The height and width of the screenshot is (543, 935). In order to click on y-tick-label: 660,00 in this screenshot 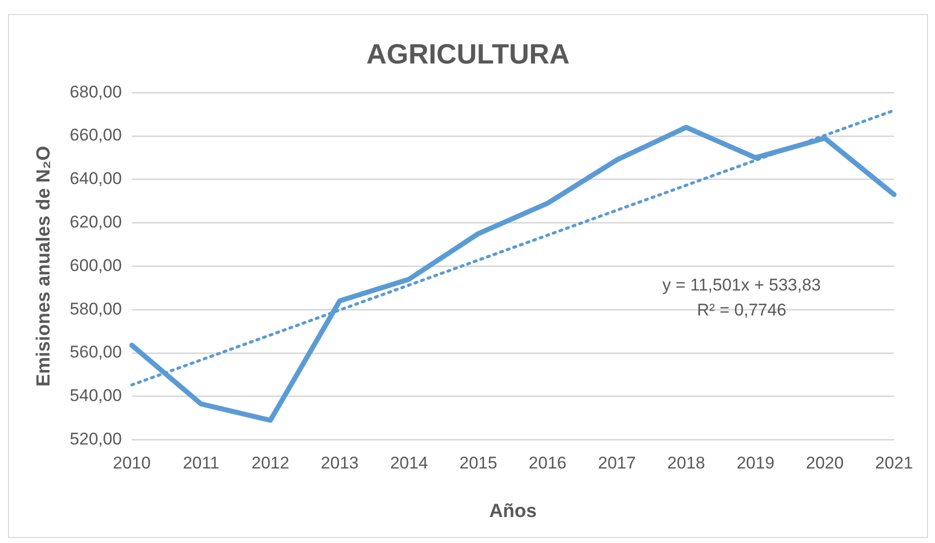, I will do `click(96, 135)`.